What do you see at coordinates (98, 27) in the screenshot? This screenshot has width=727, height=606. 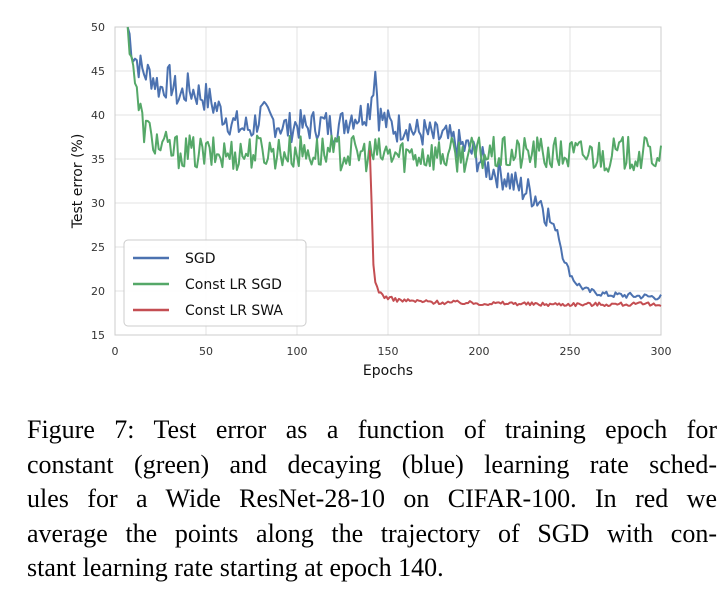 I see `y-tick-label: 50` at bounding box center [98, 27].